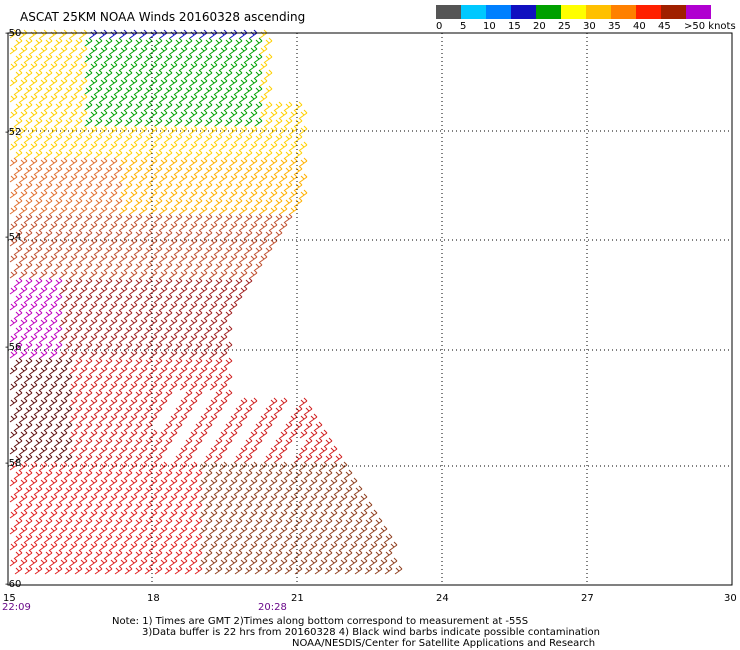  I want to click on lon-label: 24, so click(442, 598).